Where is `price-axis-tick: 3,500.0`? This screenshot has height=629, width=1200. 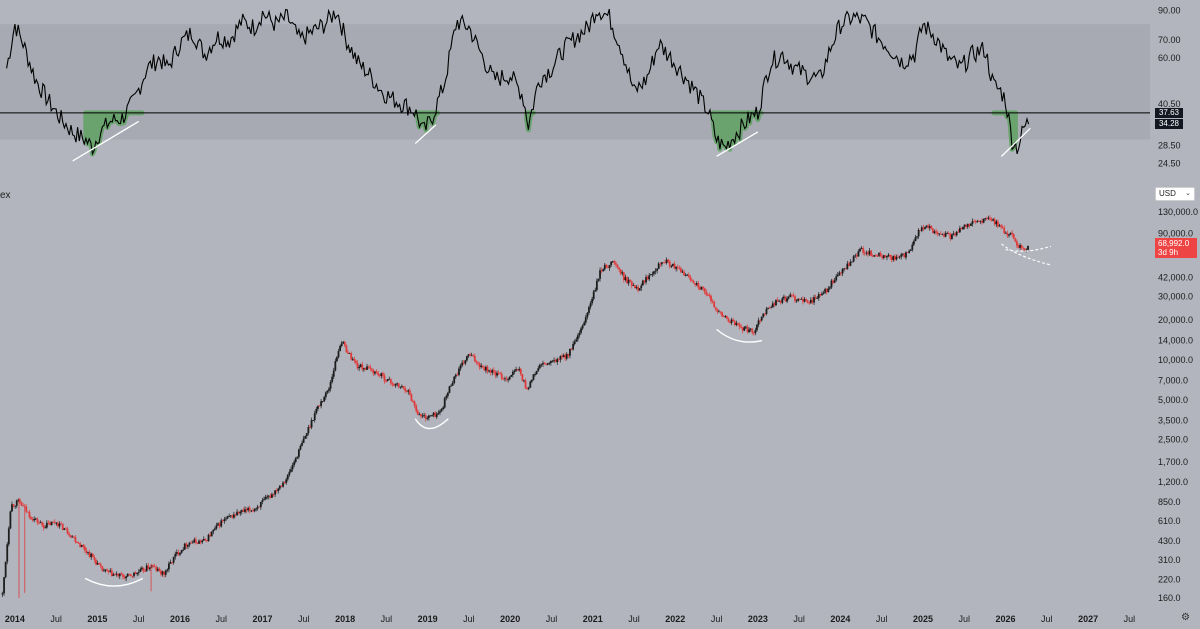
price-axis-tick: 3,500.0 is located at coordinates (1173, 420).